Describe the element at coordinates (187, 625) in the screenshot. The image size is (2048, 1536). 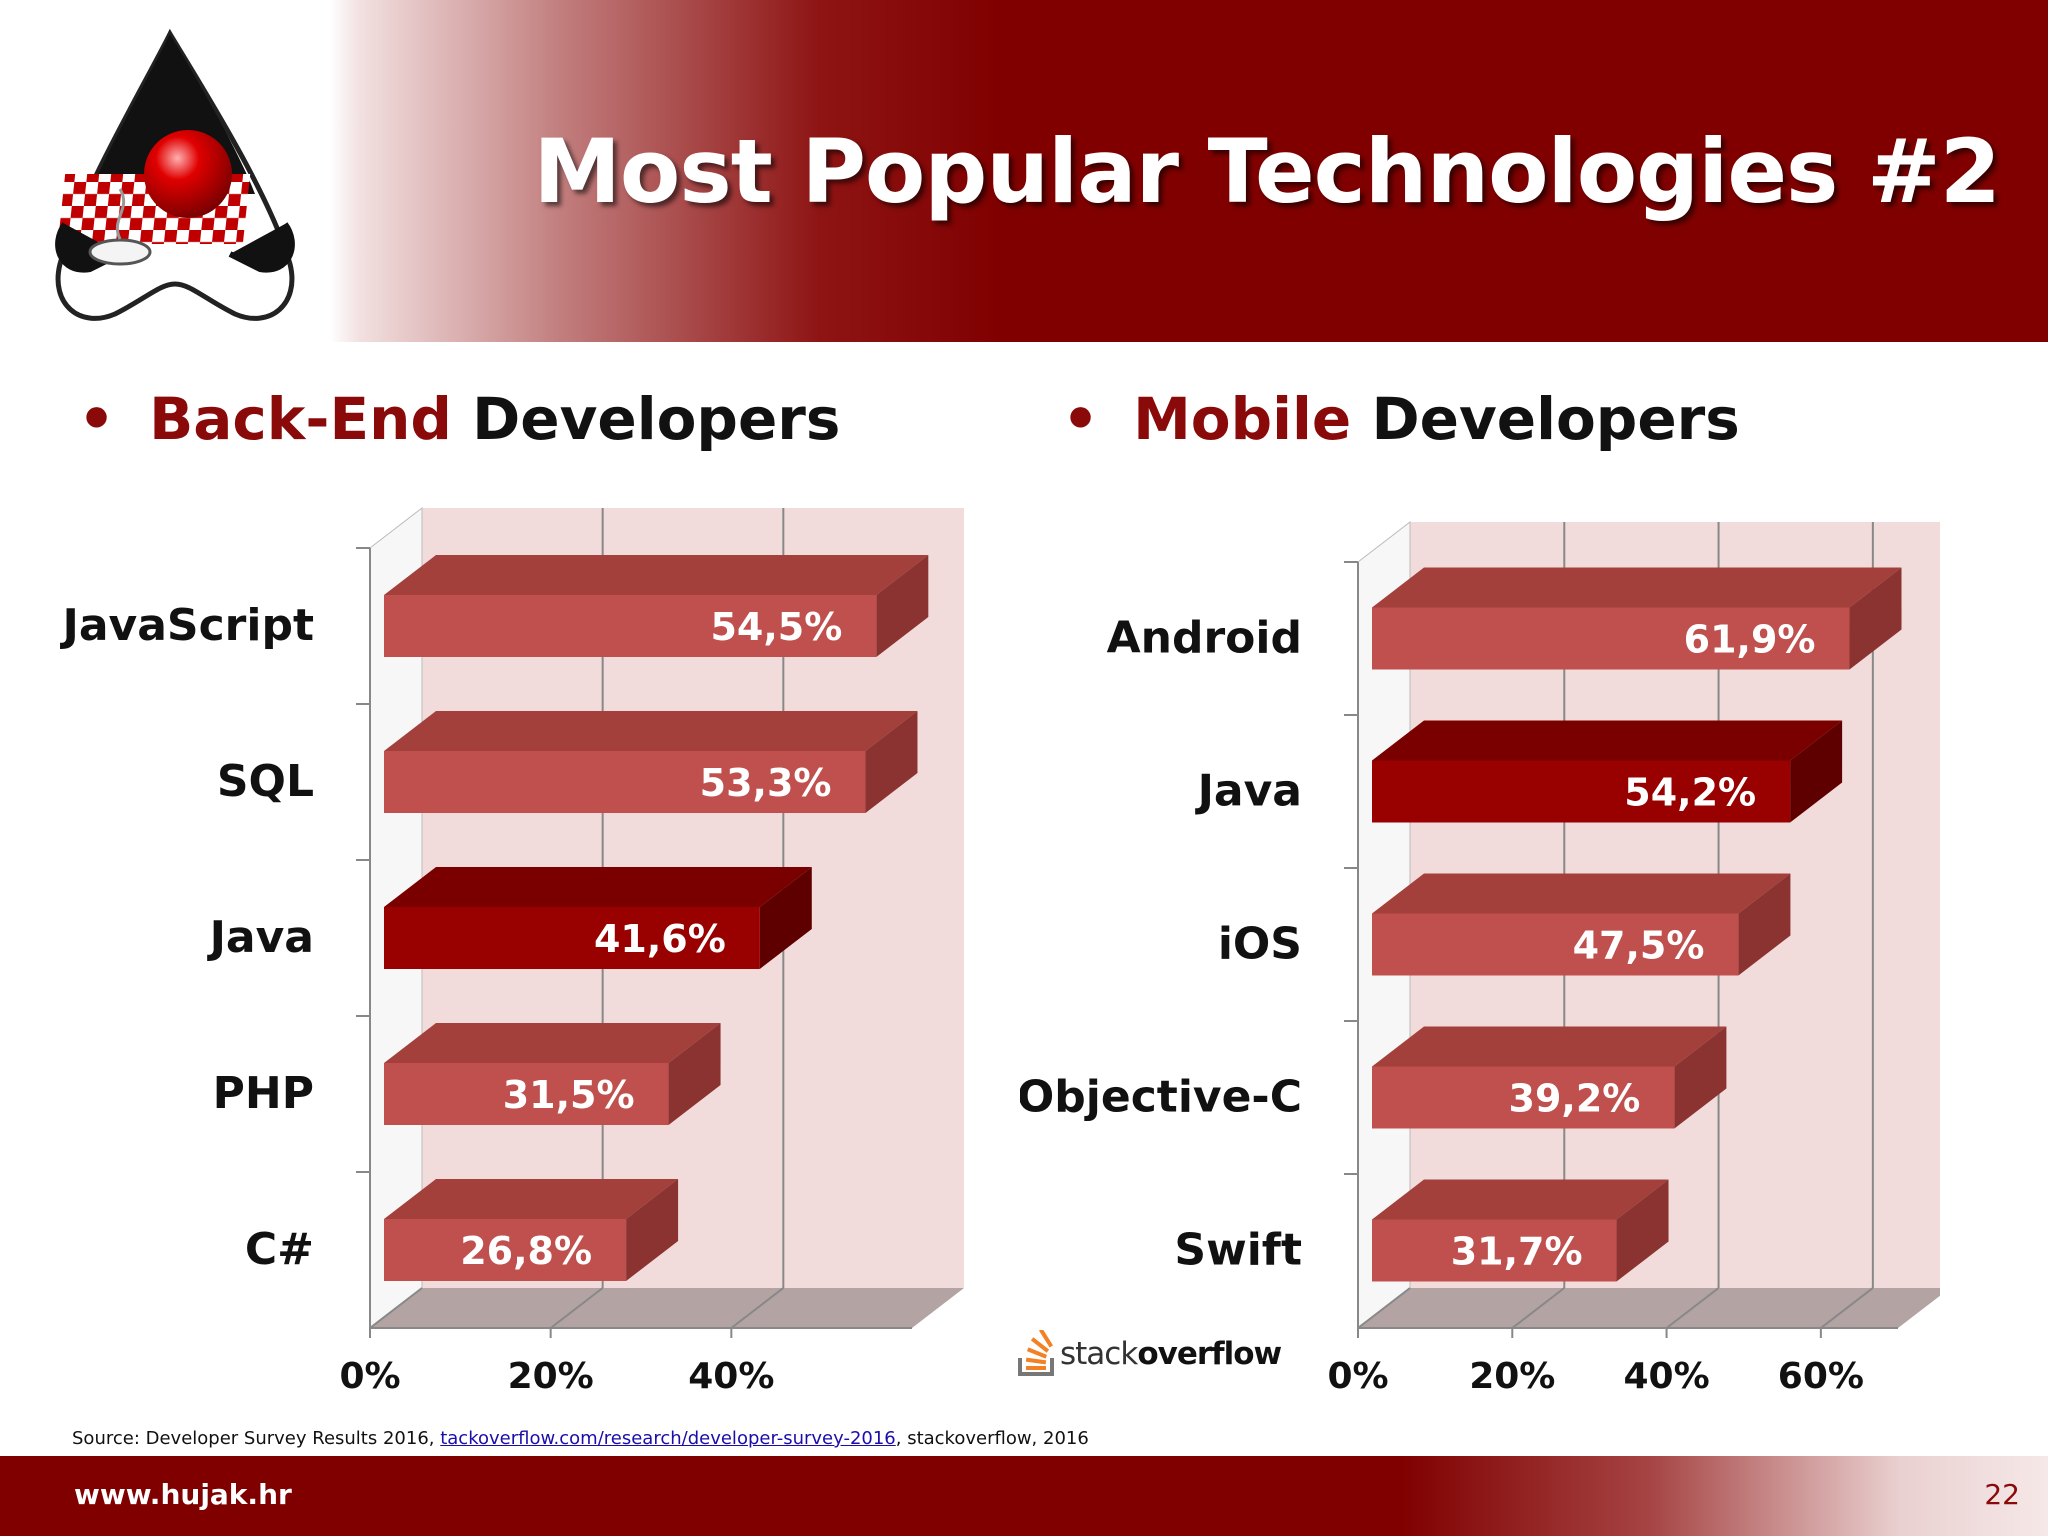
I see `category-label: JavaScript` at that location.